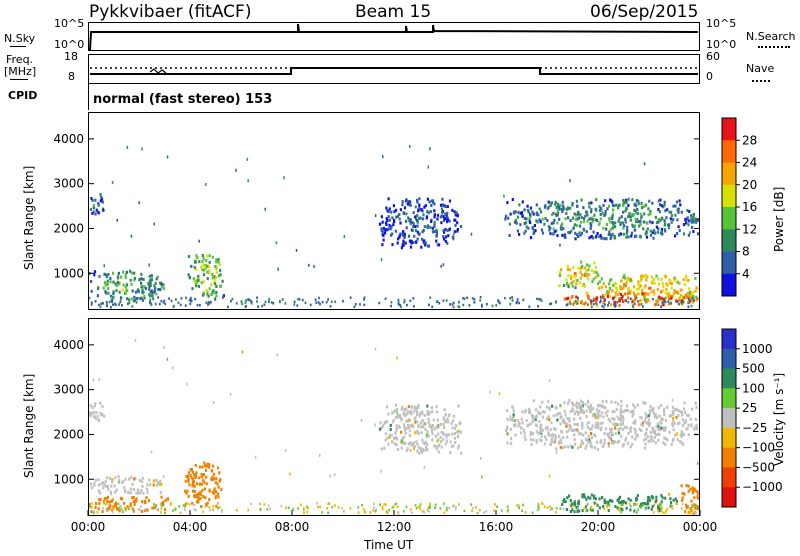 The width and height of the screenshot is (800, 556). Describe the element at coordinates (88, 97) in the screenshot. I see `cpid-divider` at that location.